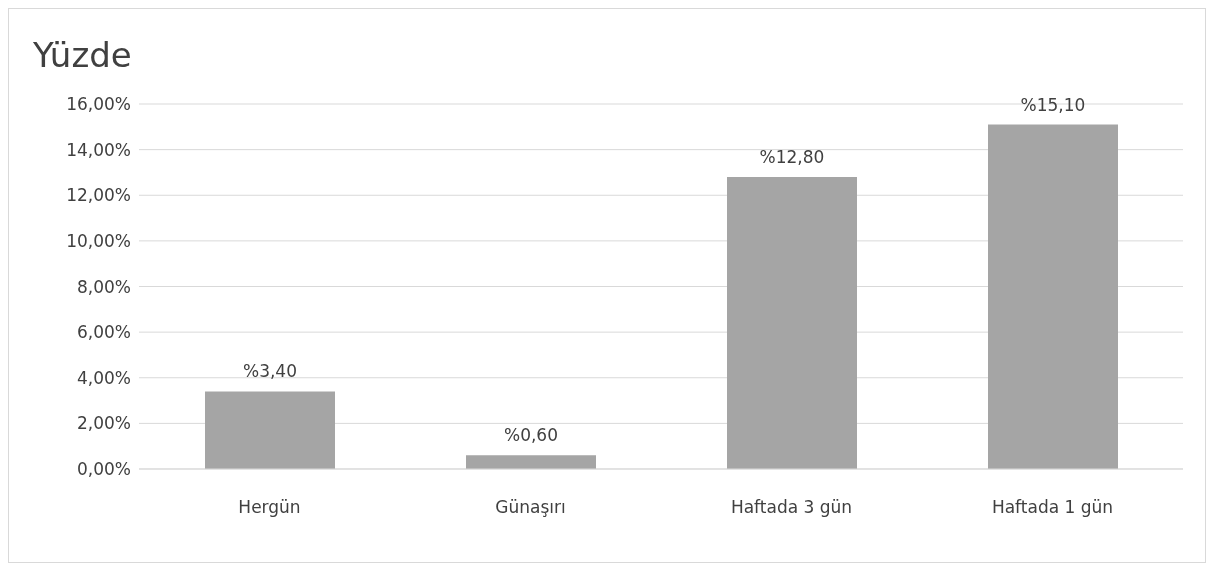 This screenshot has width=1214, height=569. Describe the element at coordinates (98, 195) in the screenshot. I see `y-tick-label: 12,00%` at that location.